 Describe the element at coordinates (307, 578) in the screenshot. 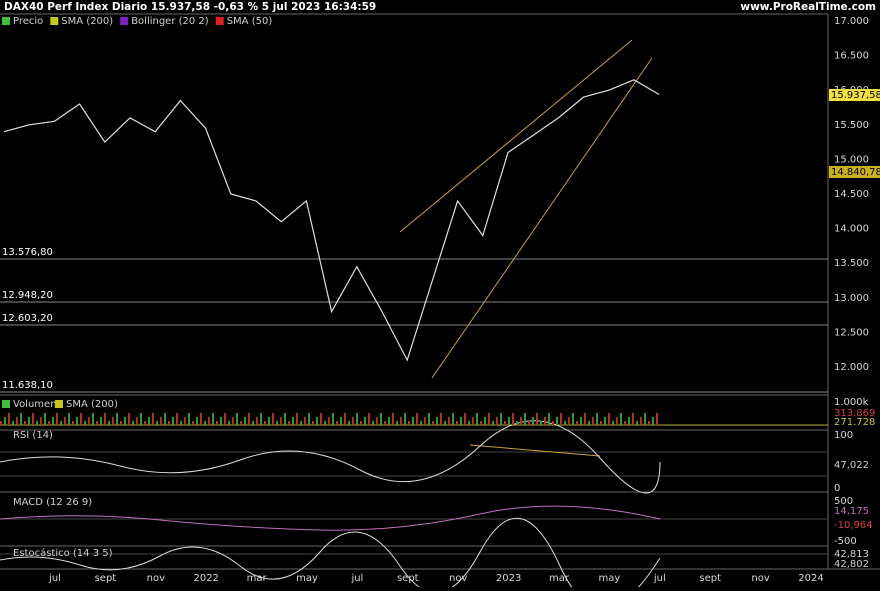

I see `x-tick-label: may` at that location.